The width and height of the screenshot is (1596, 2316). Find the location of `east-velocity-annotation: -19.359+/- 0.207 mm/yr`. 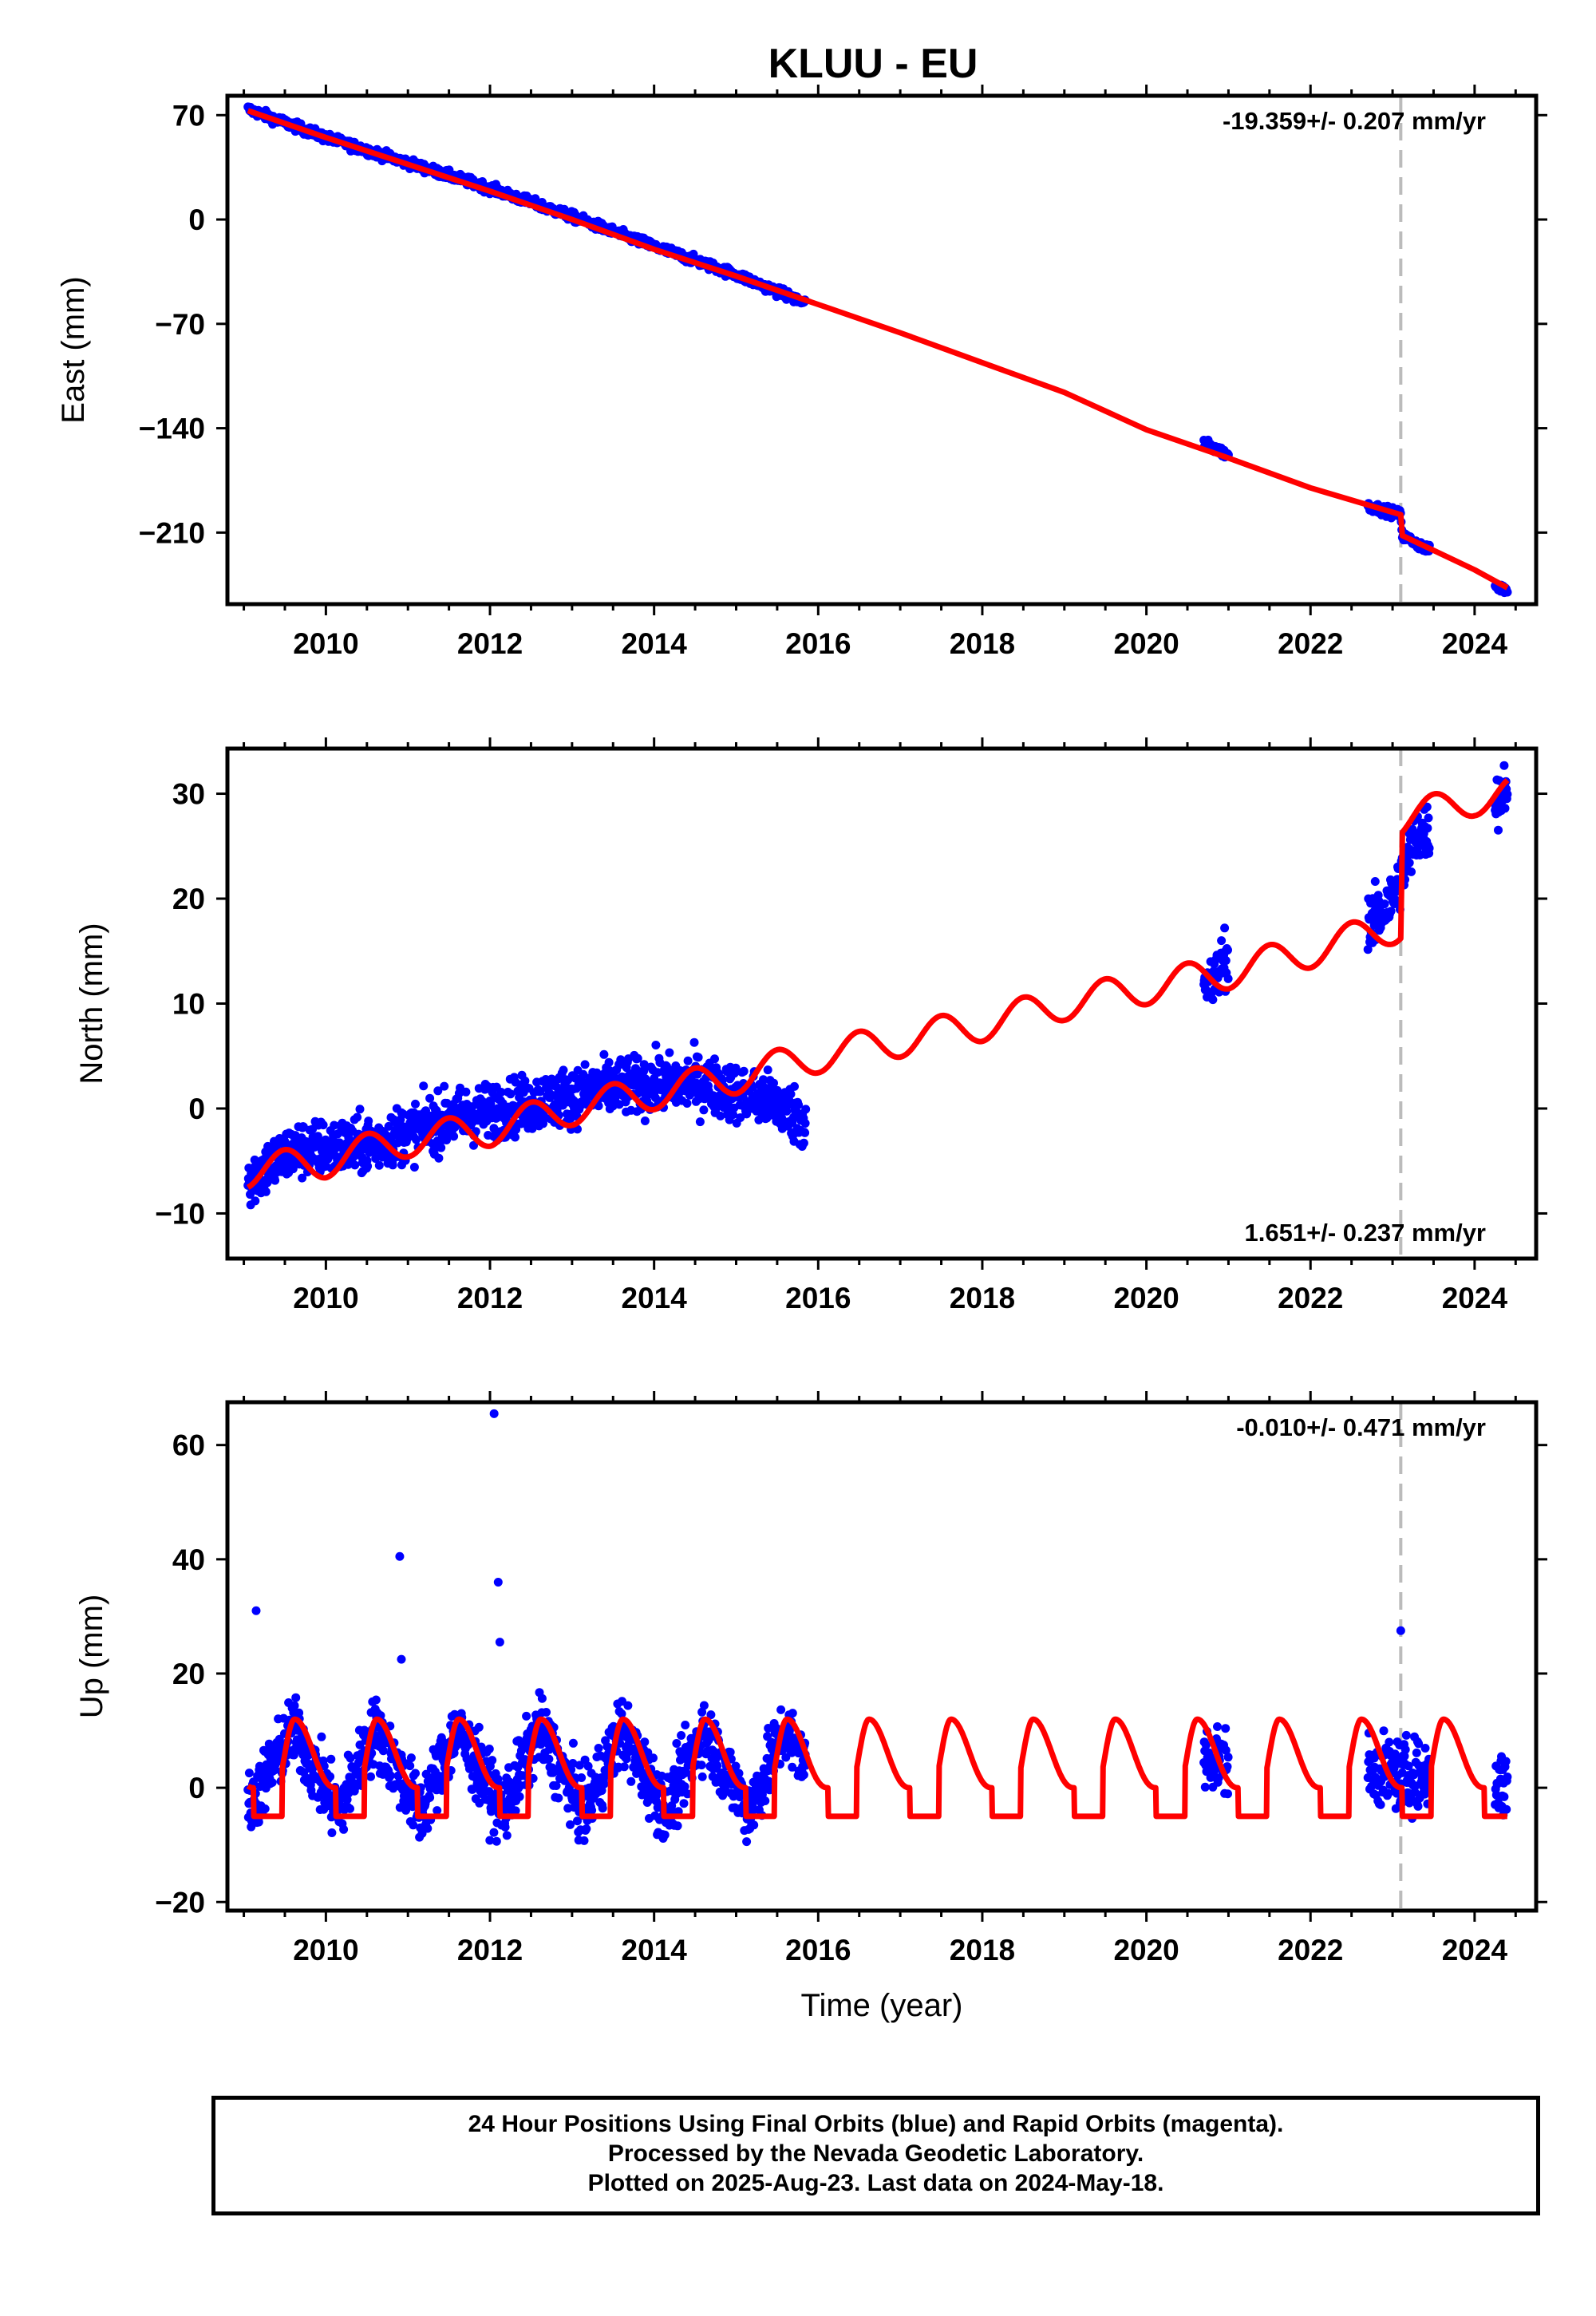

east-velocity-annotation: -19.359+/- 0.207 mm/yr is located at coordinates (1354, 121).